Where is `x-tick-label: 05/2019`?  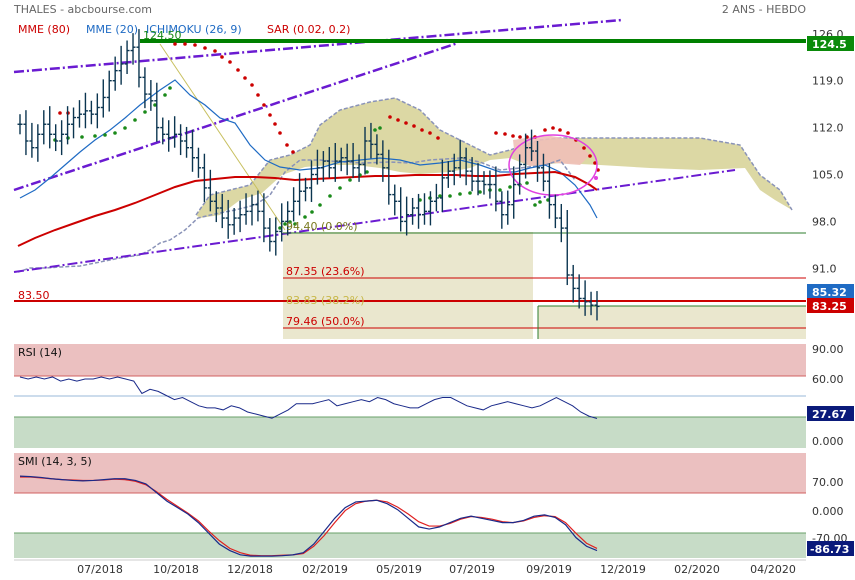
x-tick-label: 05/2019 is located at coordinates (399, 569).